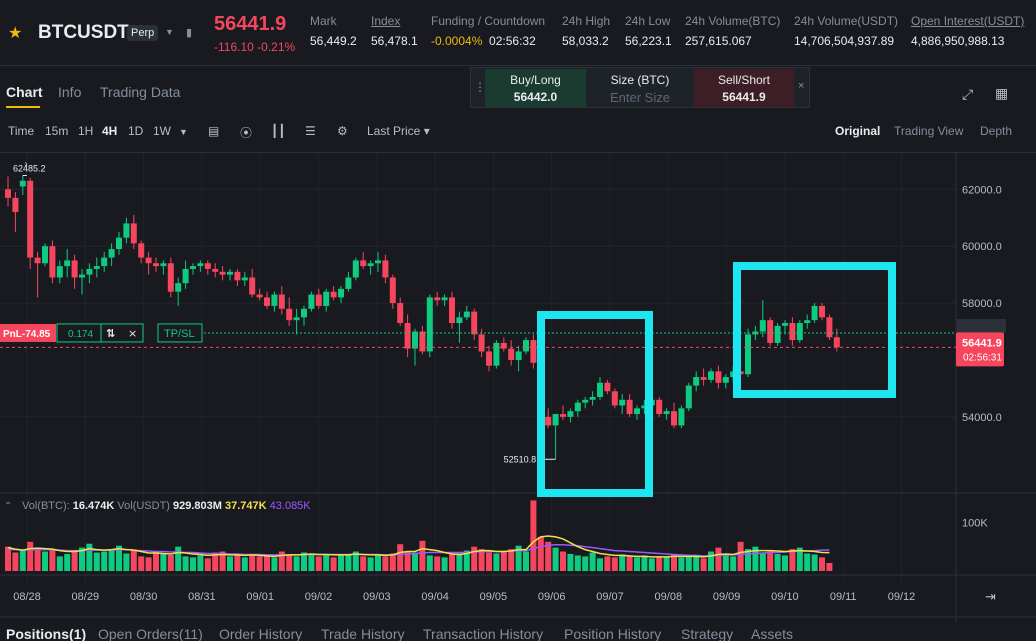 The image size is (1036, 641). What do you see at coordinates (640, 89) in the screenshot?
I see `size-input: Size (BTC) Enter Size` at bounding box center [640, 89].